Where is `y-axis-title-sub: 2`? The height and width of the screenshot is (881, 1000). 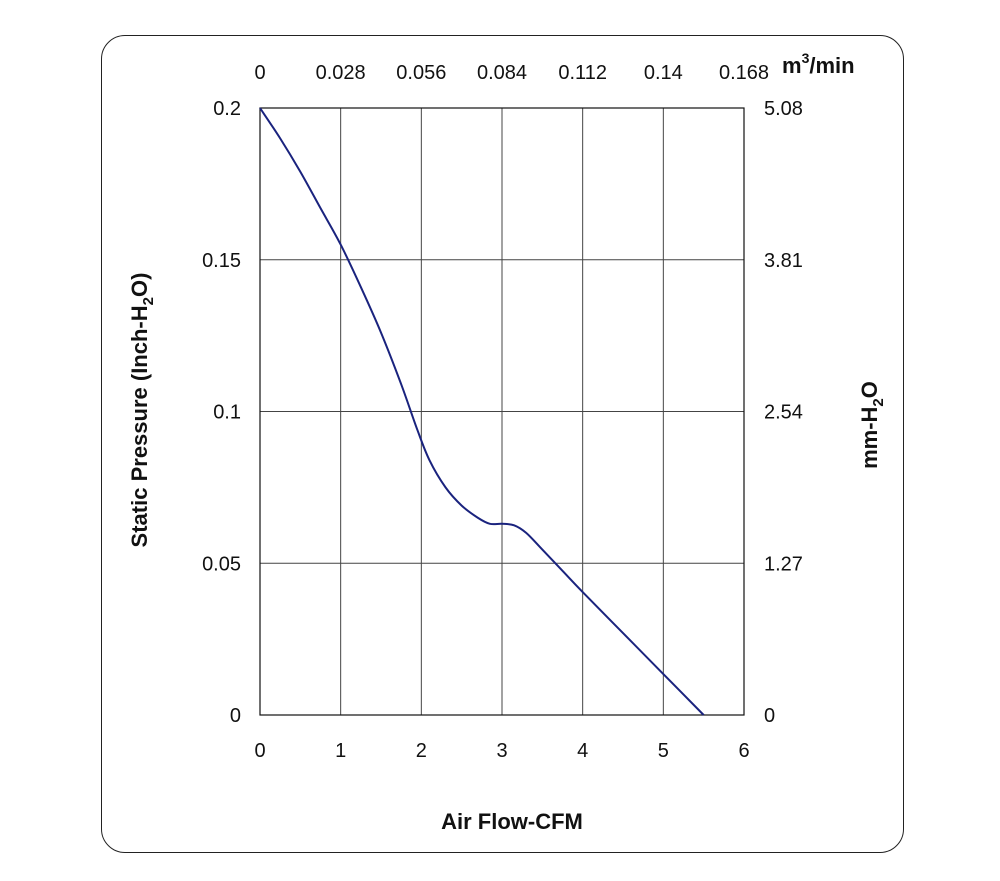
y-axis-title-sub: 2 is located at coordinates (148, 301).